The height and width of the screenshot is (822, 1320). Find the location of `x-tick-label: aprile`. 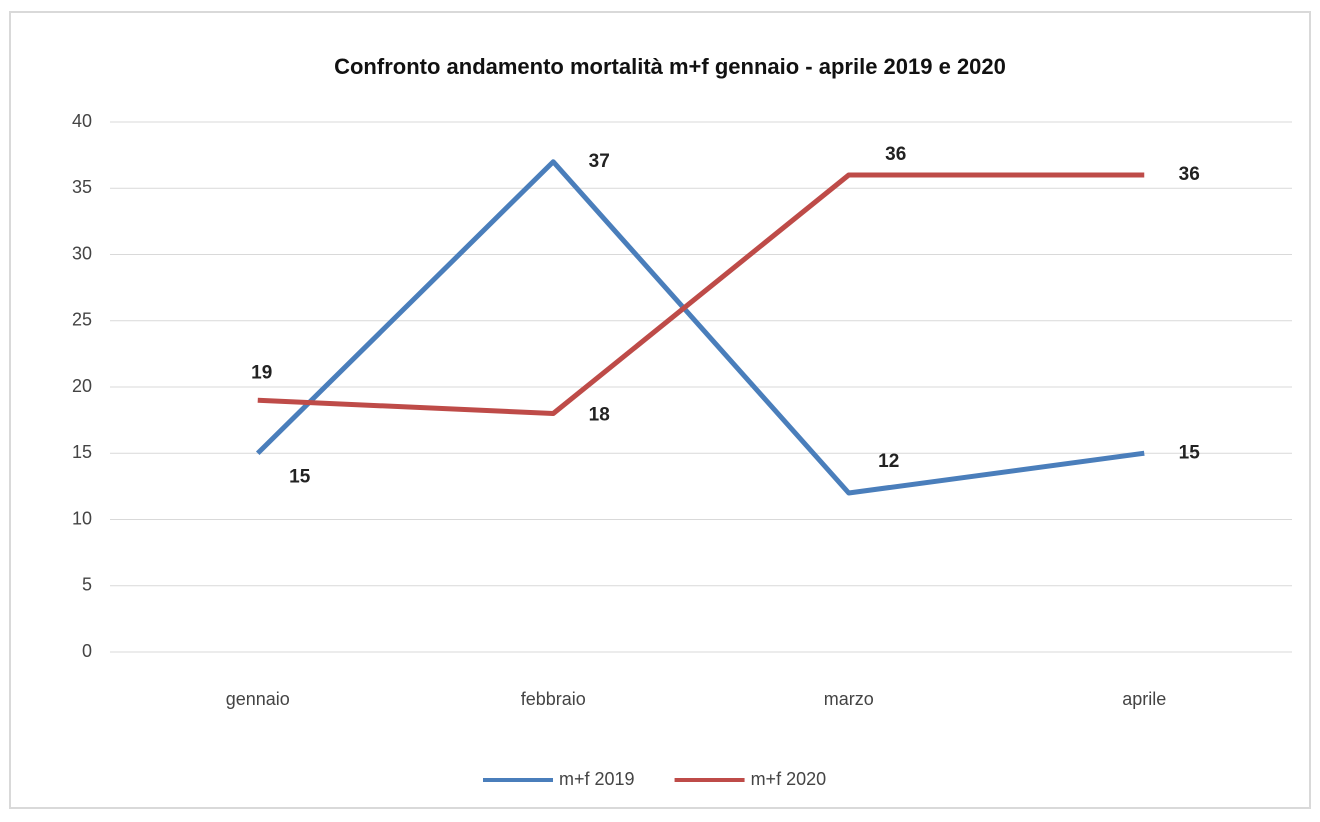

x-tick-label: aprile is located at coordinates (1144, 699).